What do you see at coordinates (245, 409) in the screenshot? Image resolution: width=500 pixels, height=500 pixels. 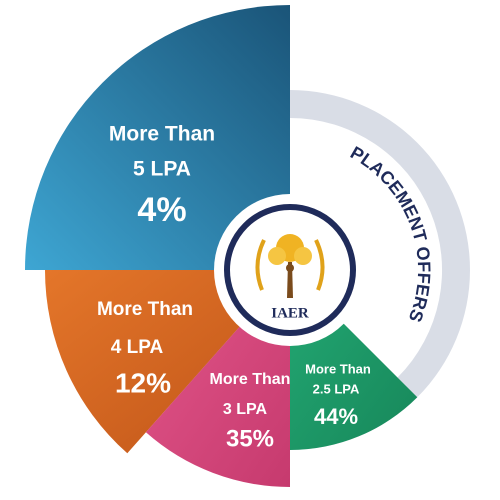 I see `segment-label: 3 LPA` at bounding box center [245, 409].